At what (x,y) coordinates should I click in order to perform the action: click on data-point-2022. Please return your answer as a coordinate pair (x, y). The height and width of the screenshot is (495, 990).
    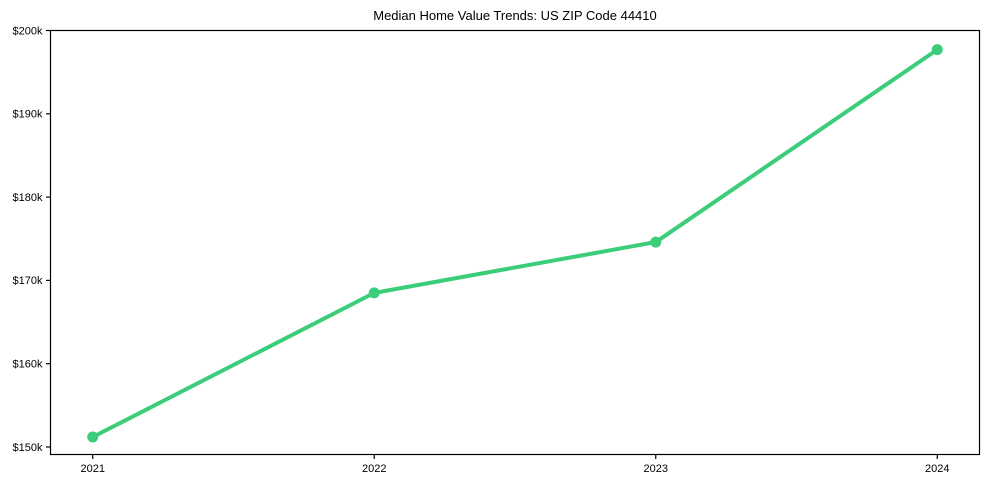
    Looking at the image, I should click on (374, 293).